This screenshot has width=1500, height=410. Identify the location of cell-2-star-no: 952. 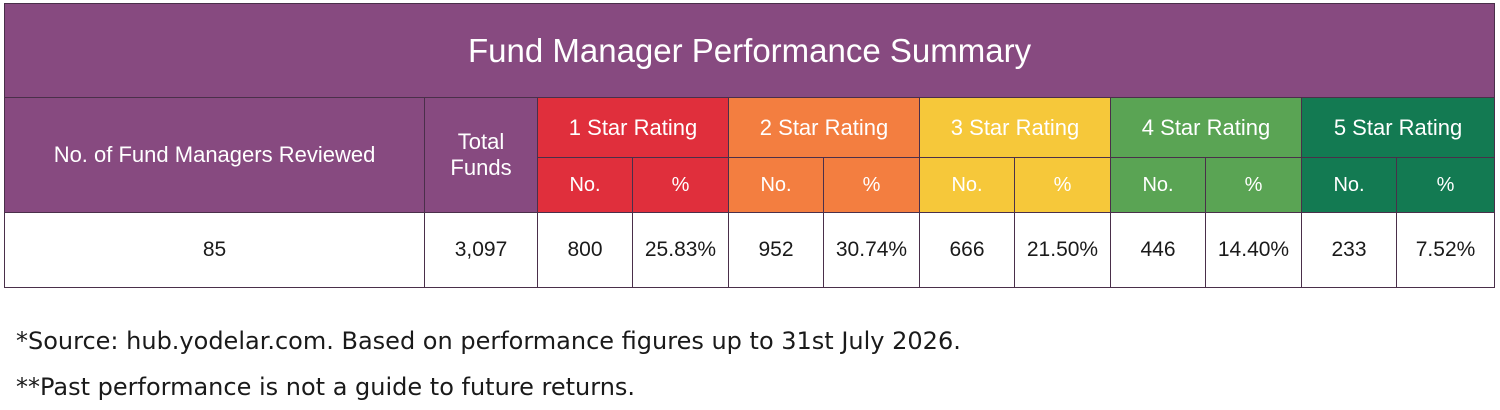
(776, 250).